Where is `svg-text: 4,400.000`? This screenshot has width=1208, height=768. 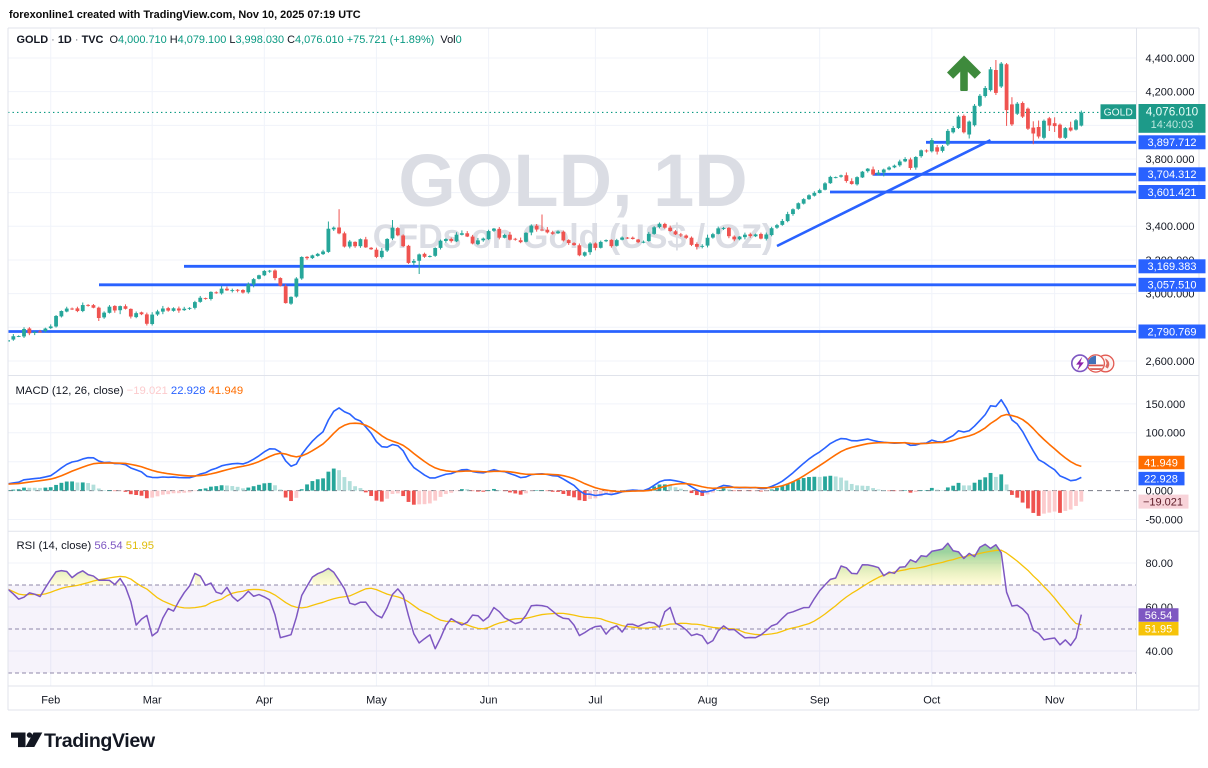
svg-text: 4,400.000 is located at coordinates (1170, 59).